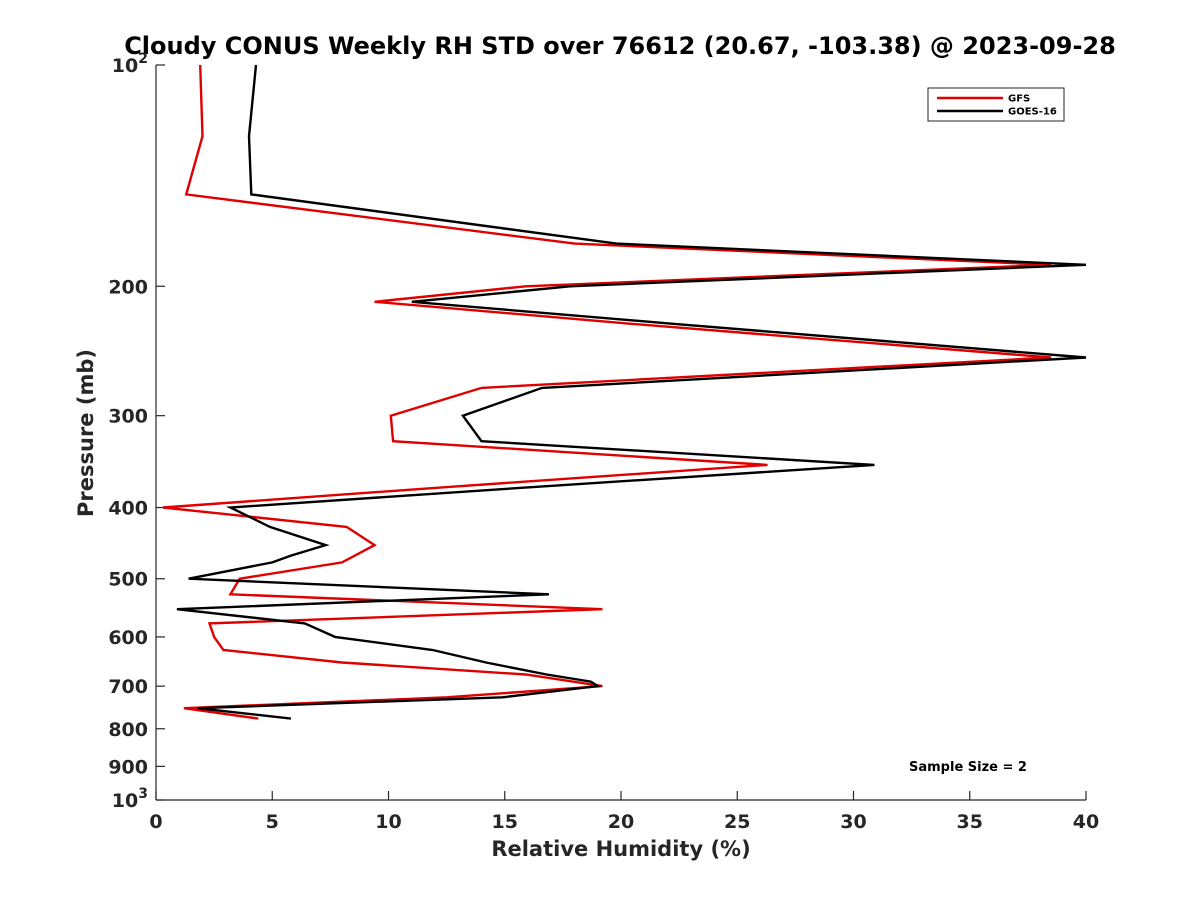 This screenshot has height=900, width=1200. Describe the element at coordinates (272, 822) in the screenshot. I see `x-tick-label: 5` at that location.